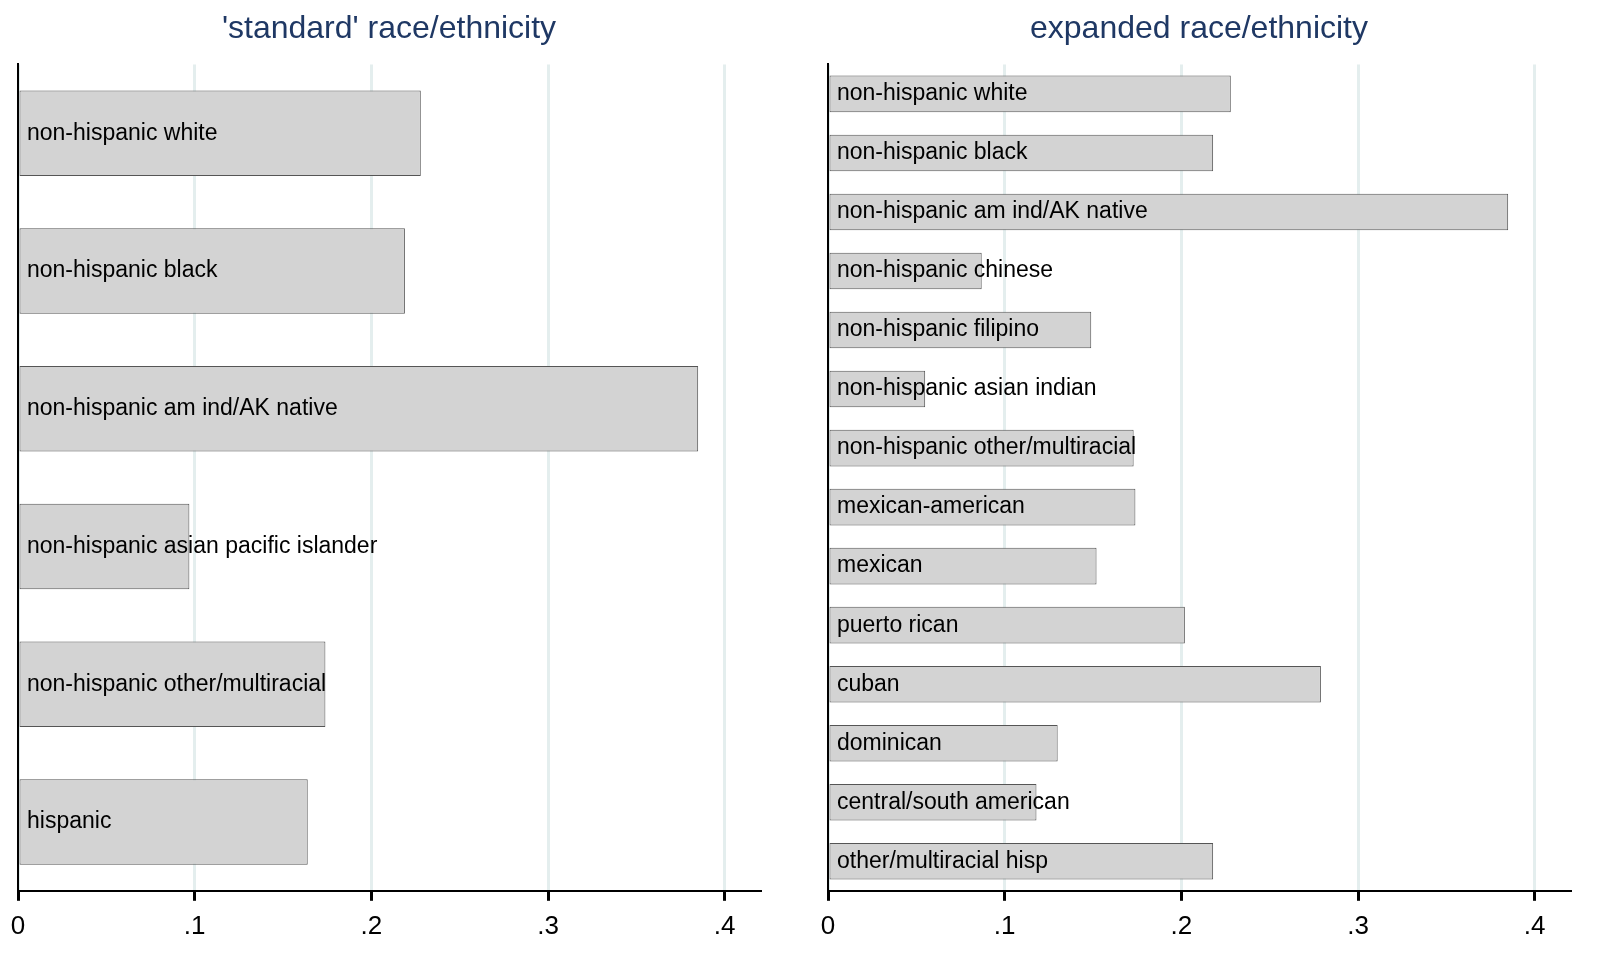  I want to click on y-tick-label: non-hispanic asian pacific islander, so click(202, 544).